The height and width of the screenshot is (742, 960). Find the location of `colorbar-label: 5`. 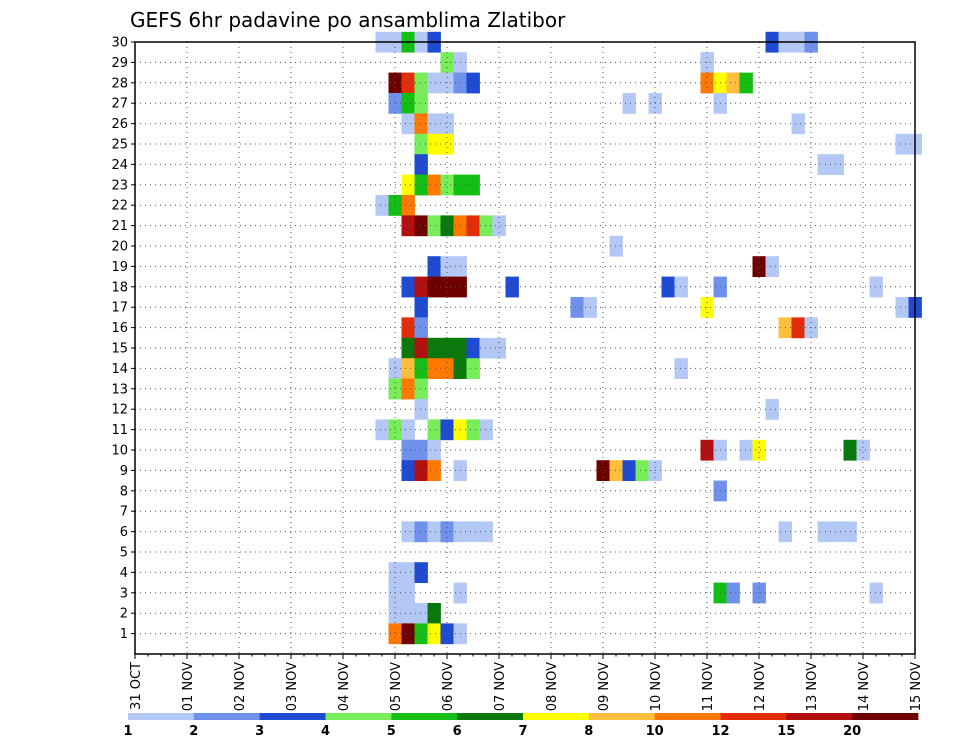

colorbar-label: 5 is located at coordinates (391, 731).